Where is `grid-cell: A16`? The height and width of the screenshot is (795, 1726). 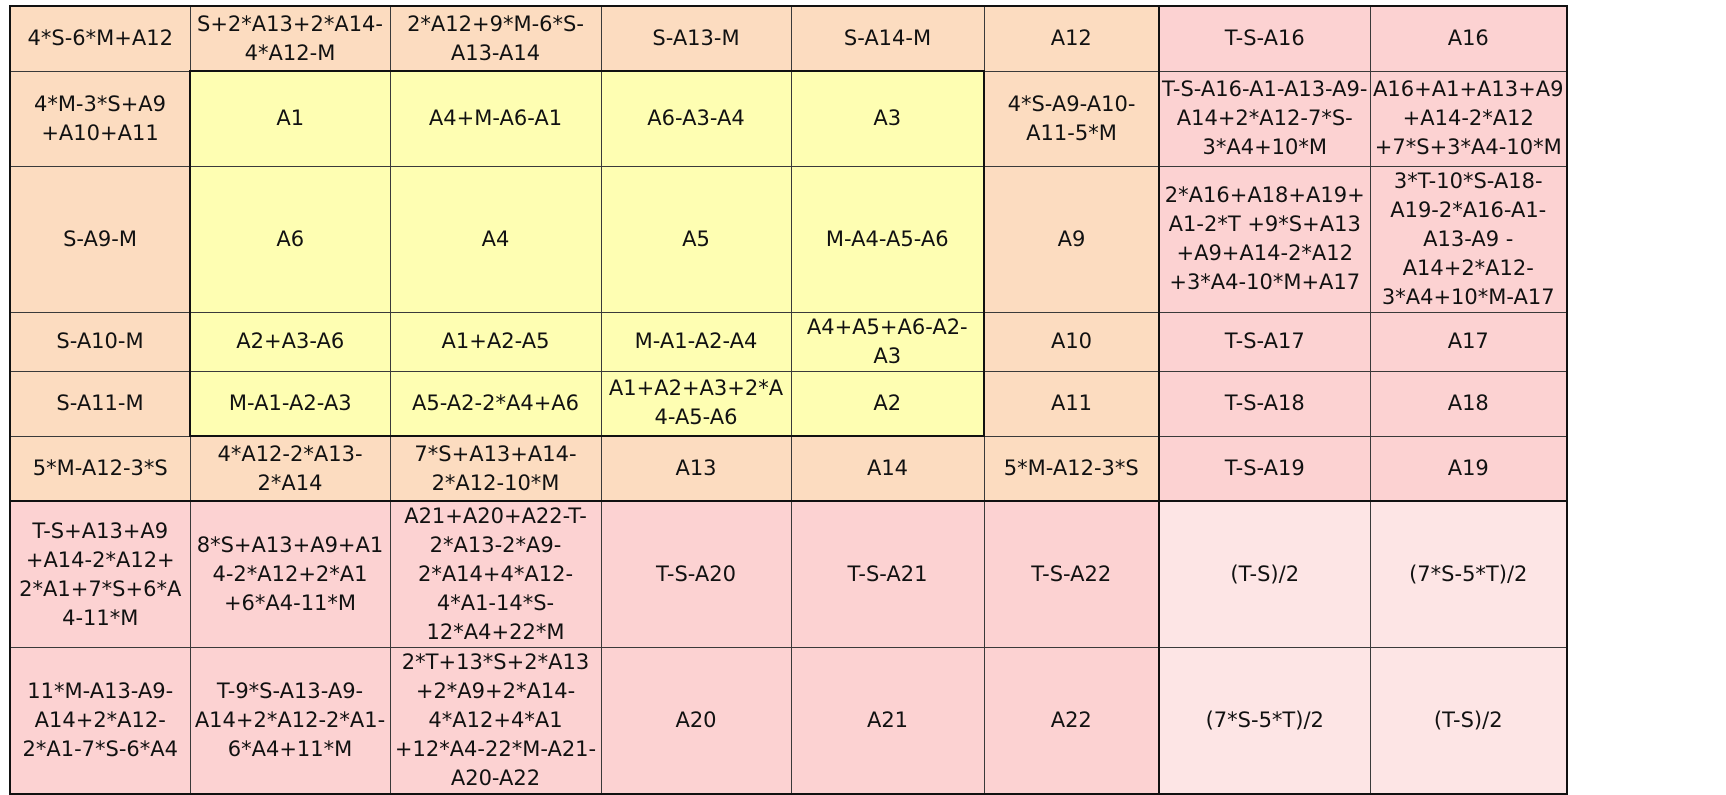
grid-cell: A16 is located at coordinates (1468, 38).